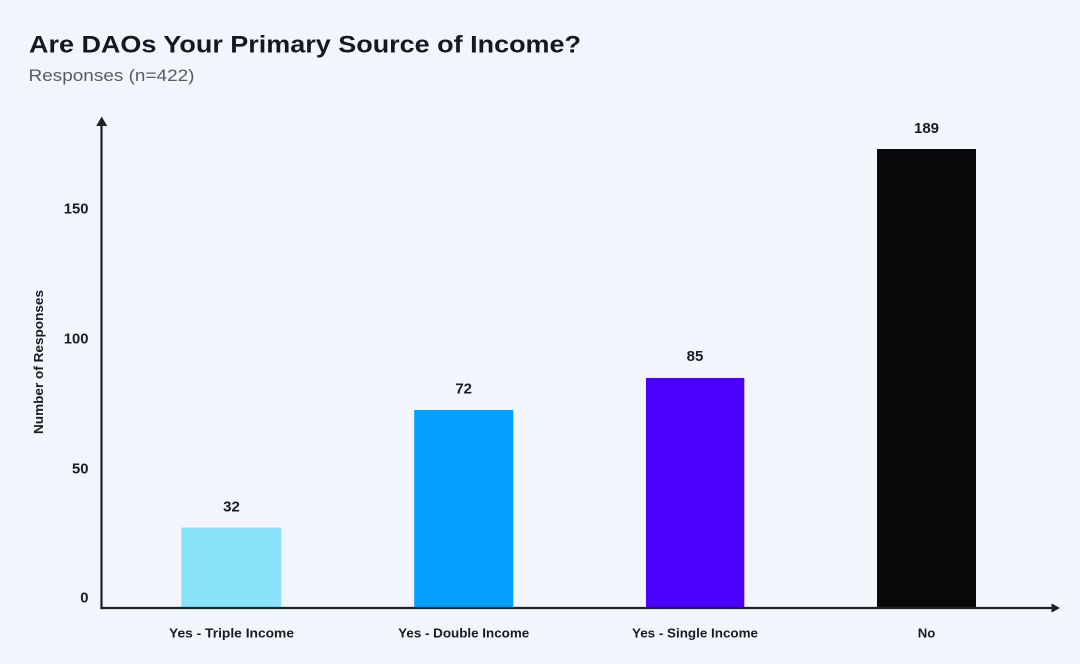  I want to click on svg-text: 72, so click(463, 388).